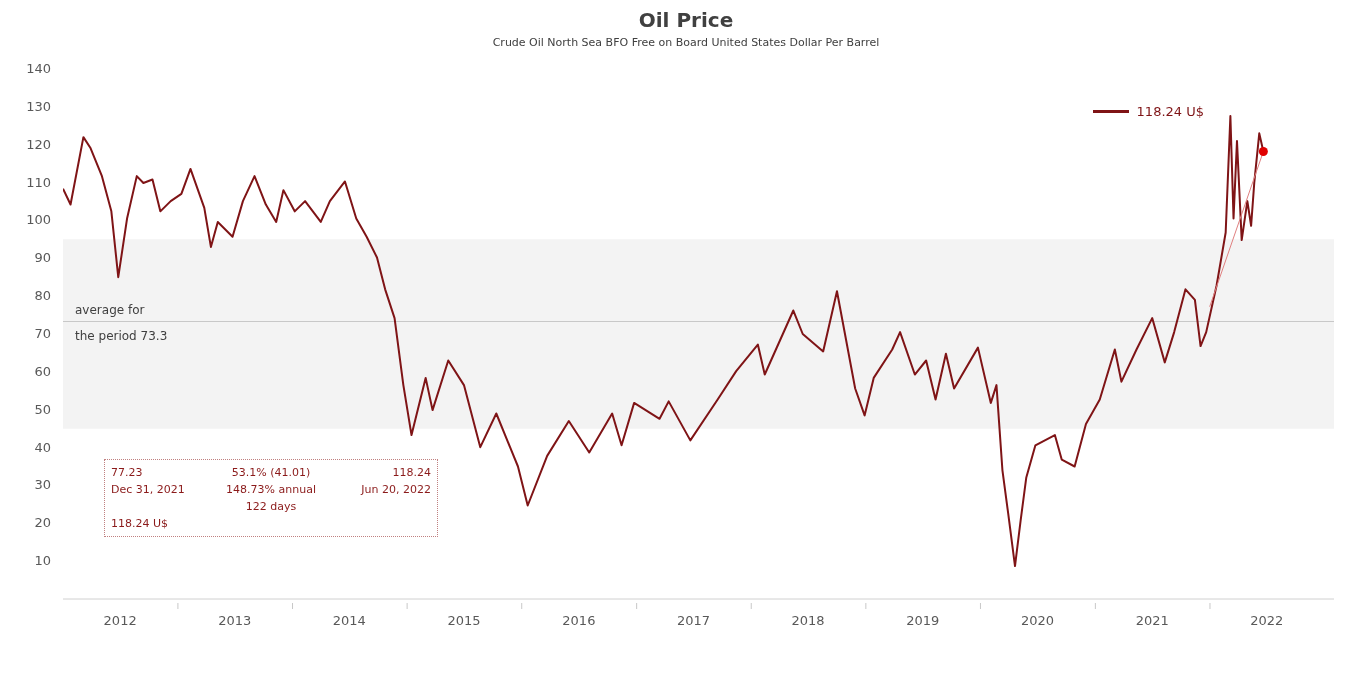  Describe the element at coordinates (271, 506) in the screenshot. I see `annotation: 122 days` at that location.